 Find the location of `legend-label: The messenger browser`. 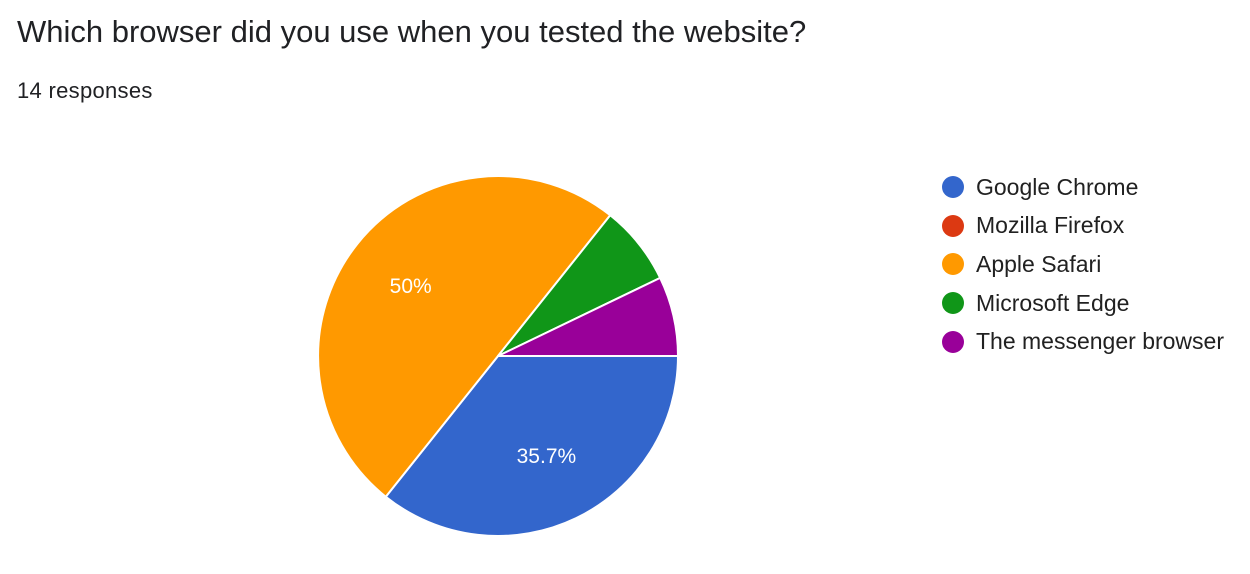

legend-label: The messenger browser is located at coordinates (1100, 341).